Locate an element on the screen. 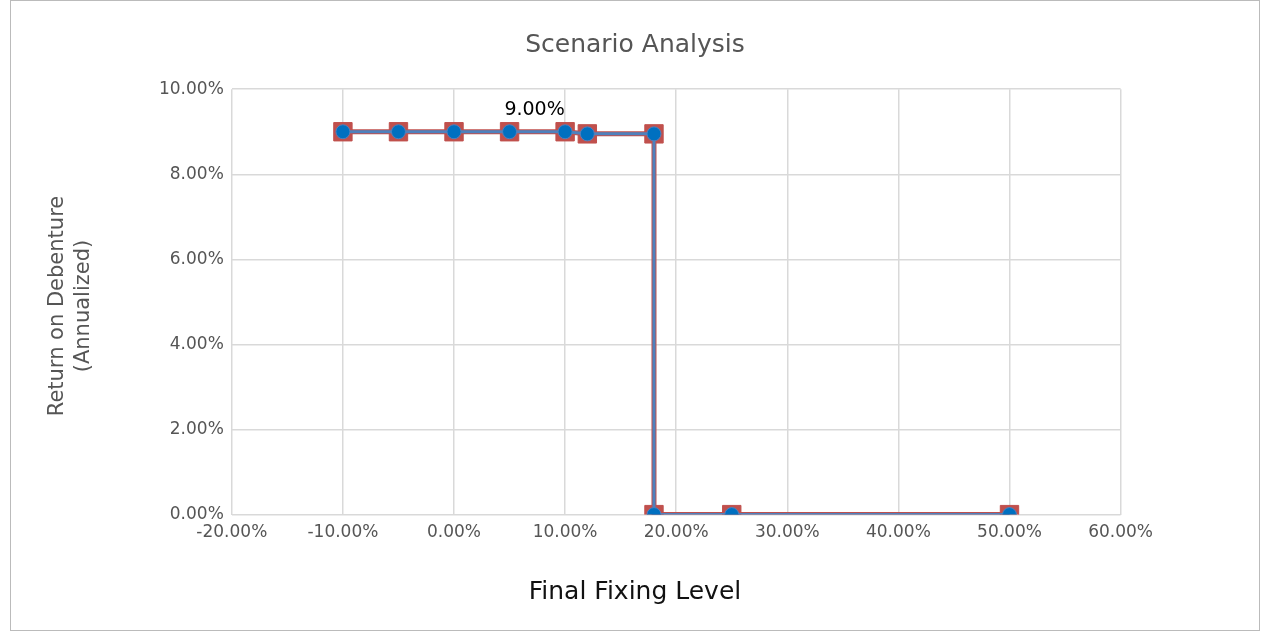  y-tick-label: 8.00% is located at coordinates (196, 172).